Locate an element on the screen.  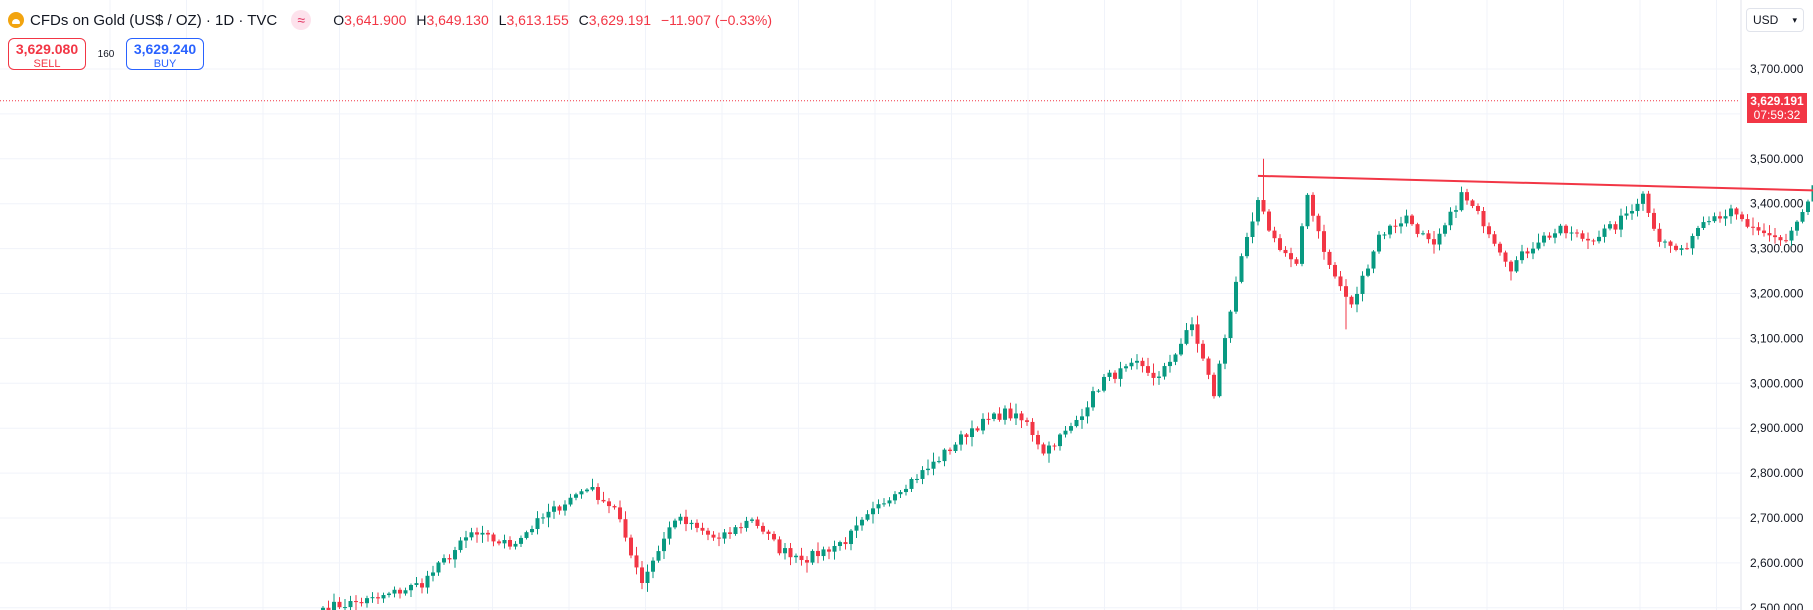
y-tick-label: 2,700.000 is located at coordinates (1777, 518).